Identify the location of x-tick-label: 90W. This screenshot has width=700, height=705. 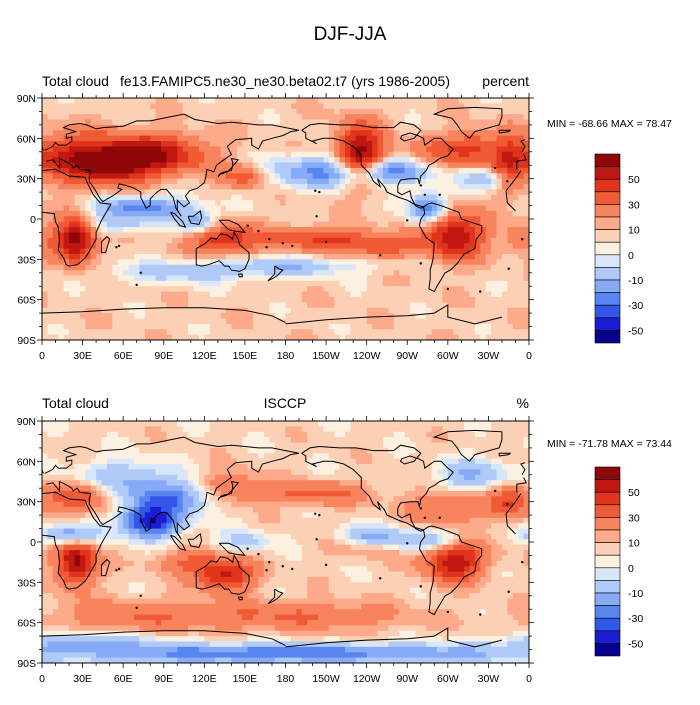
(407, 356).